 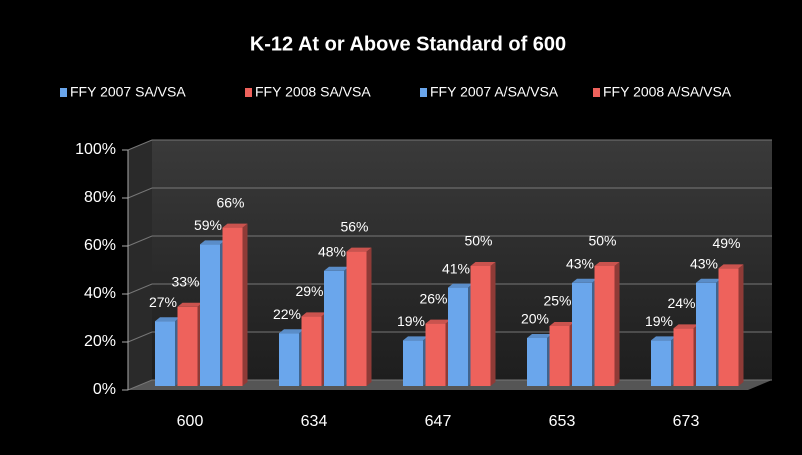 I want to click on legend-label: FFY 2007 SA/VSA, so click(x=128, y=92).